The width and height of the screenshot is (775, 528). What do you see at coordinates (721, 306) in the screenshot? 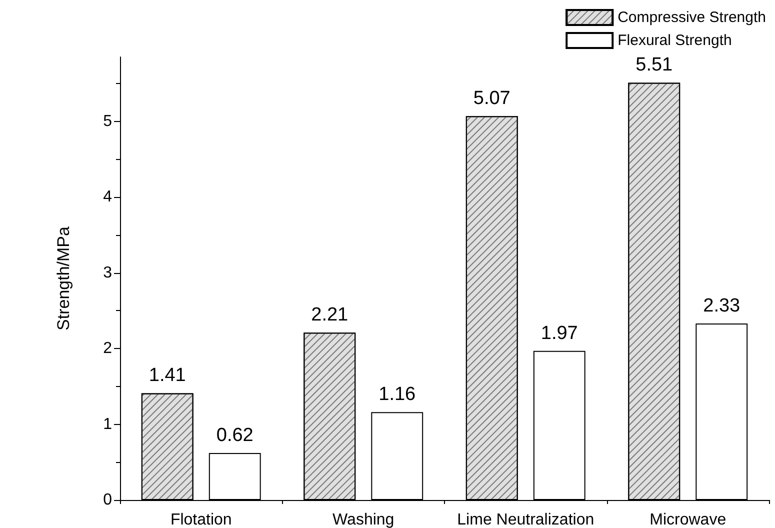
I see `data-label: 2.33` at bounding box center [721, 306].